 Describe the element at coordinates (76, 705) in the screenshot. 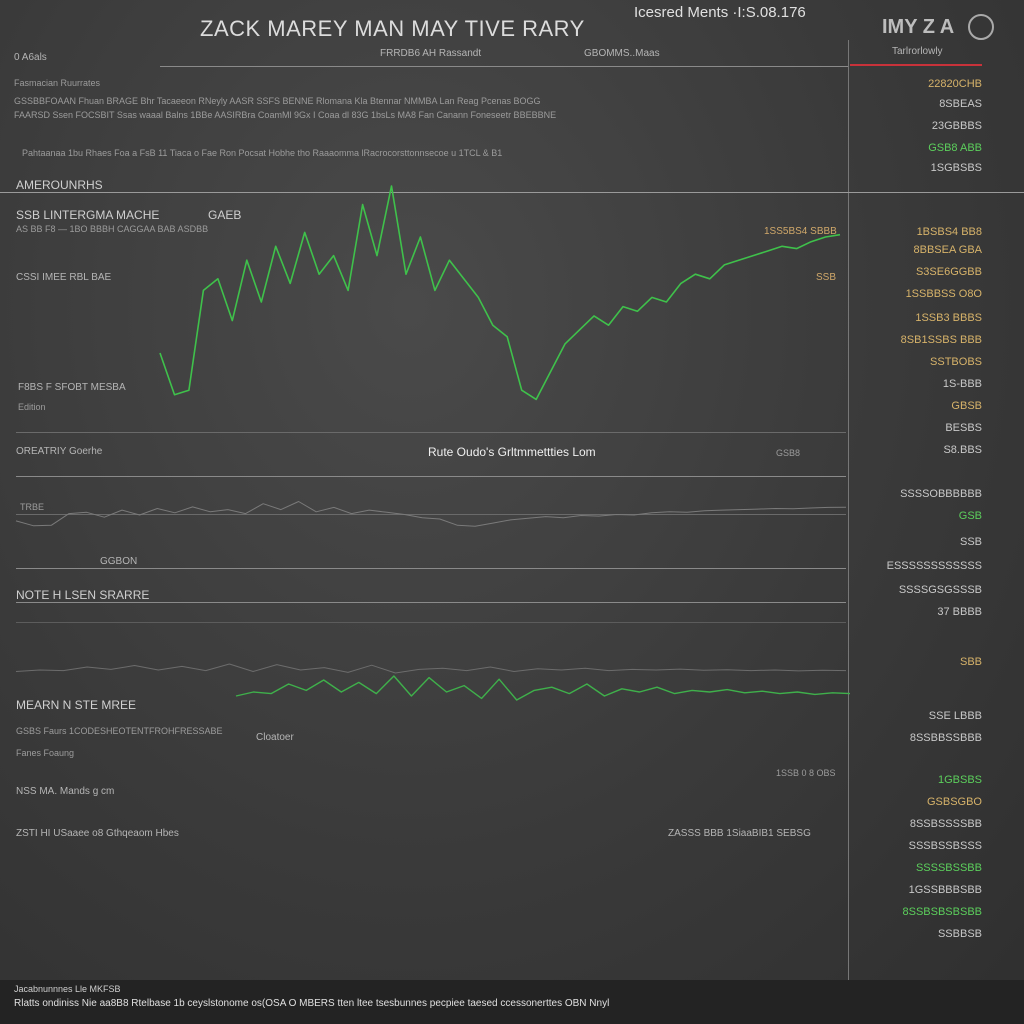

I see `section-title: MEARN N STE MREE` at that location.